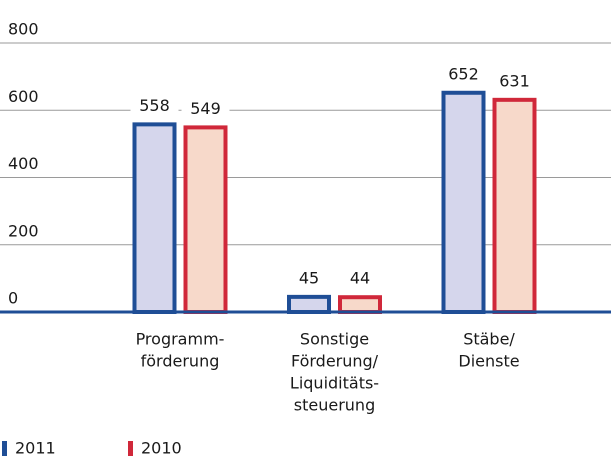 The height and width of the screenshot is (459, 611). I want to click on value-label: 44, so click(360, 278).